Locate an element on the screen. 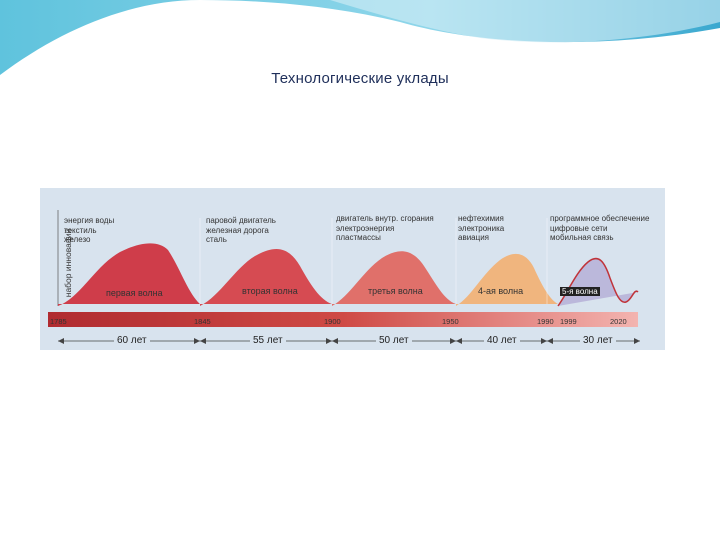  wave-1-innovations: энергия воды текстиль железо is located at coordinates (89, 230).